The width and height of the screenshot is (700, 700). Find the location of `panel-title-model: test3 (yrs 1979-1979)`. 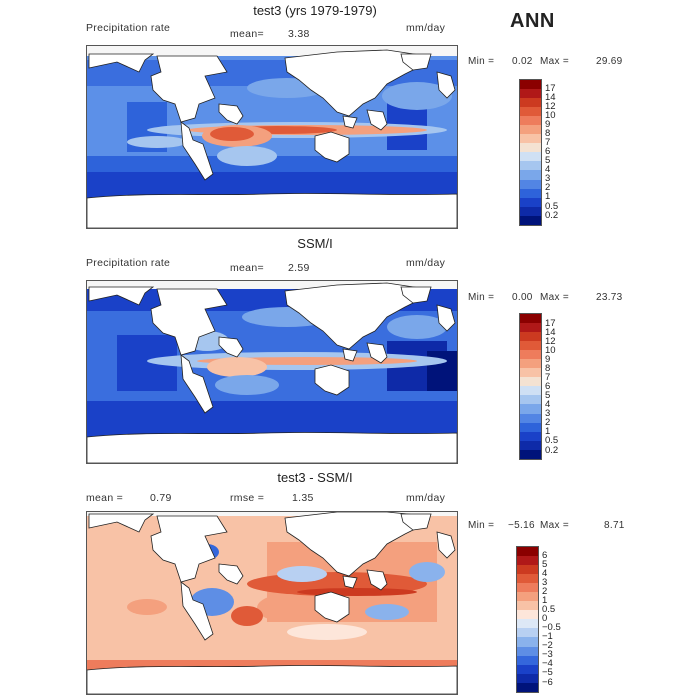

panel-title-model: test3 (yrs 1979-1979) is located at coordinates (315, 10).